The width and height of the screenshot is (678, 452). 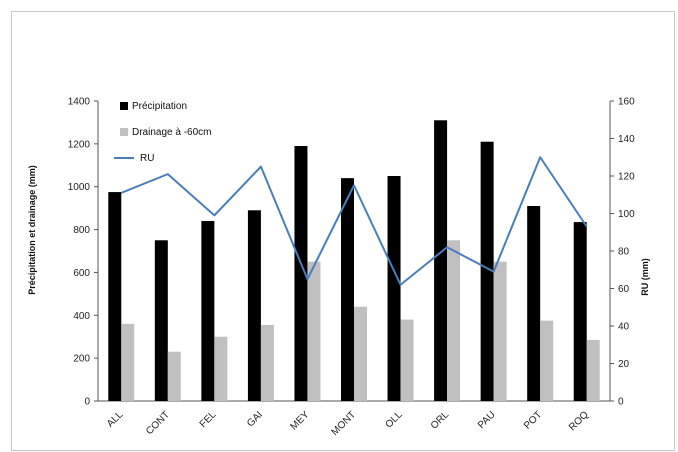 What do you see at coordinates (81, 273) in the screenshot?
I see `y-tick-label: 600` at bounding box center [81, 273].